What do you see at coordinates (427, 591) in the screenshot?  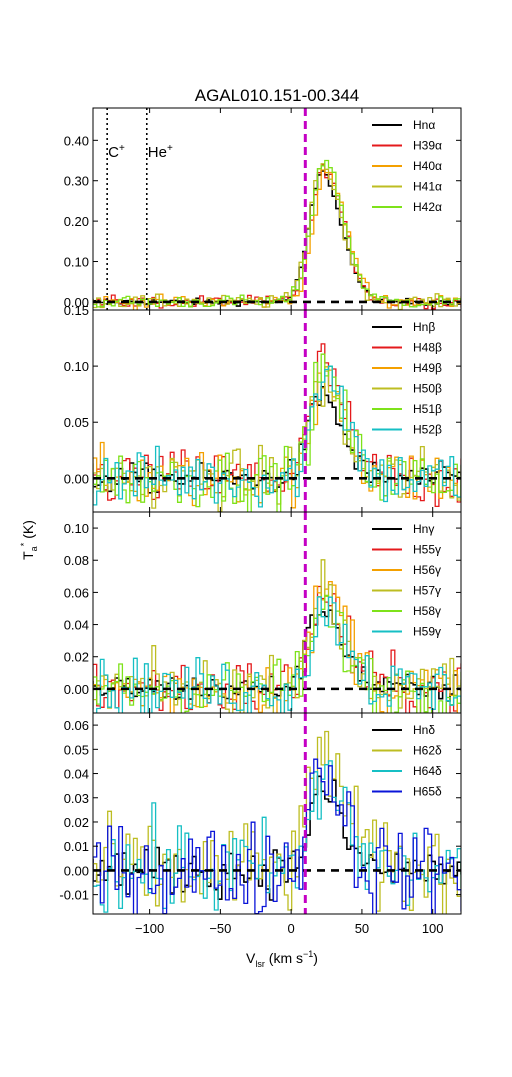 I see `legend-label: H57γ` at bounding box center [427, 591].